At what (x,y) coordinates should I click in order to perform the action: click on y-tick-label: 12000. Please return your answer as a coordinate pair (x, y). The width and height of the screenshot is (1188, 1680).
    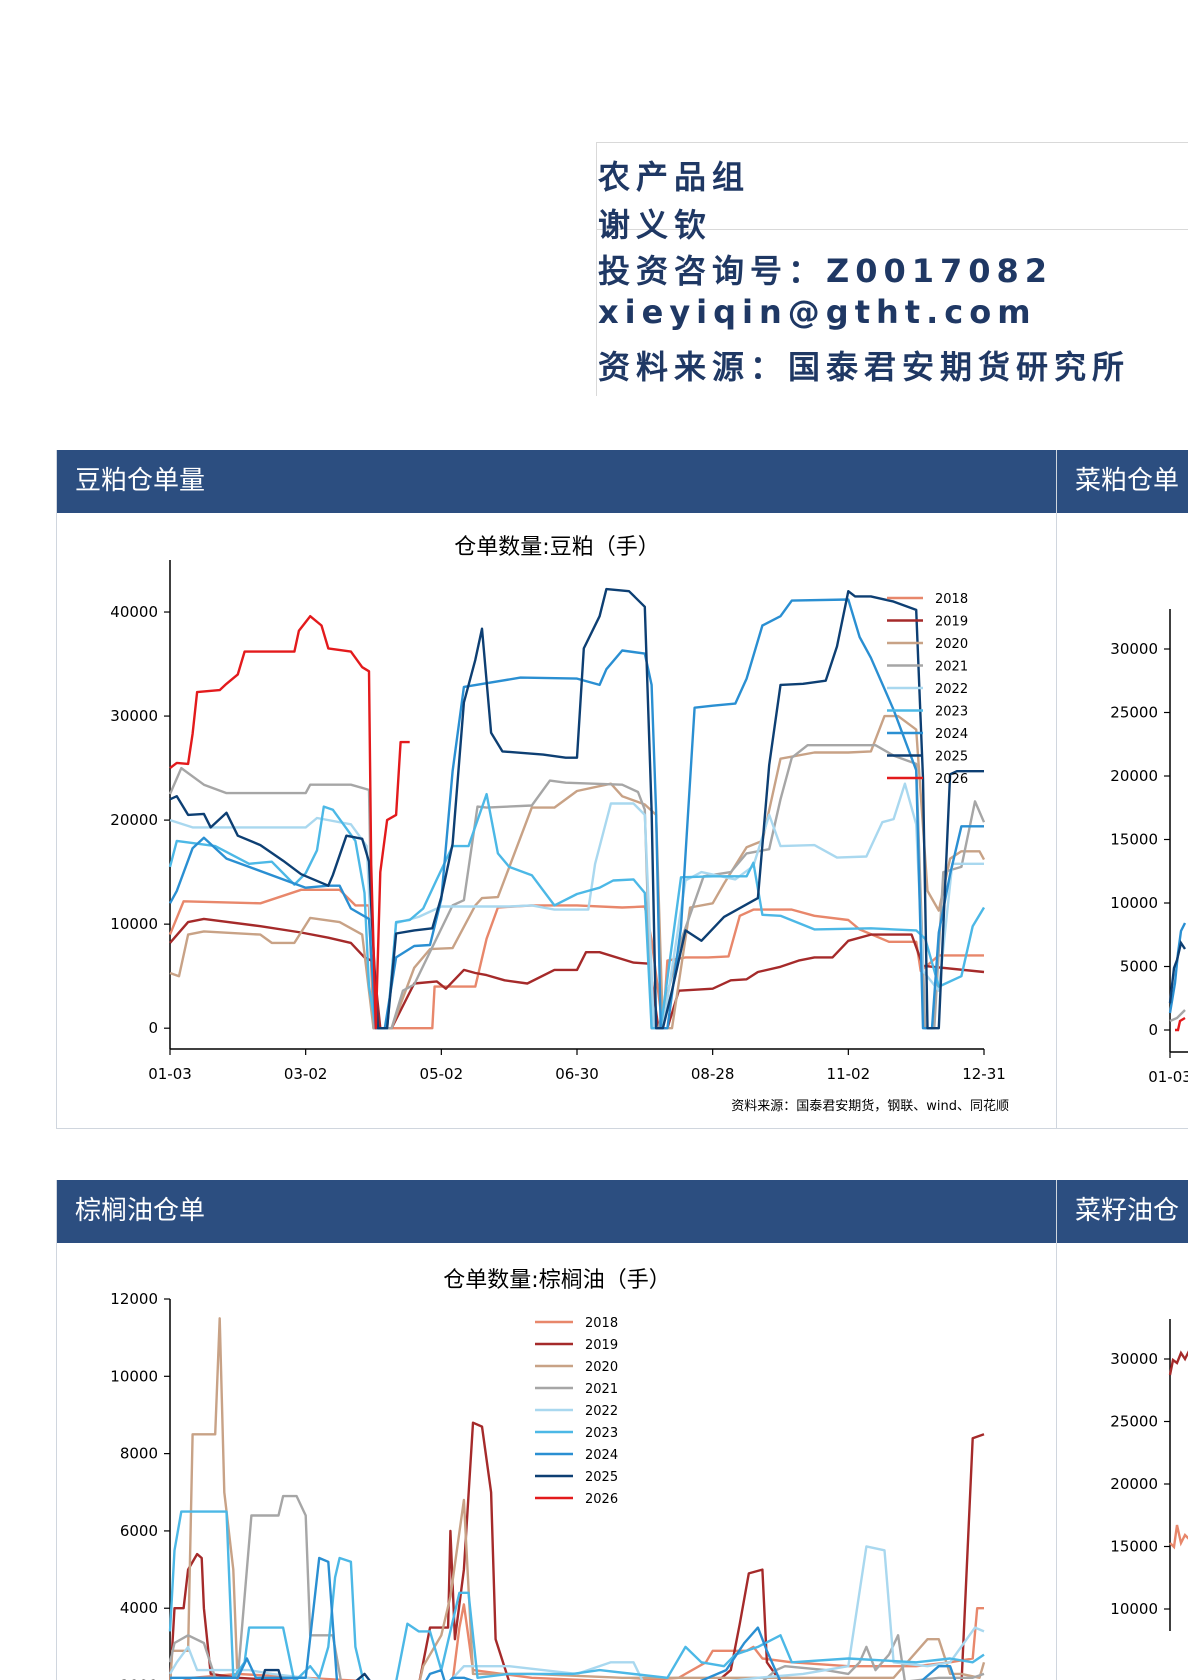
    Looking at the image, I should click on (134, 1299).